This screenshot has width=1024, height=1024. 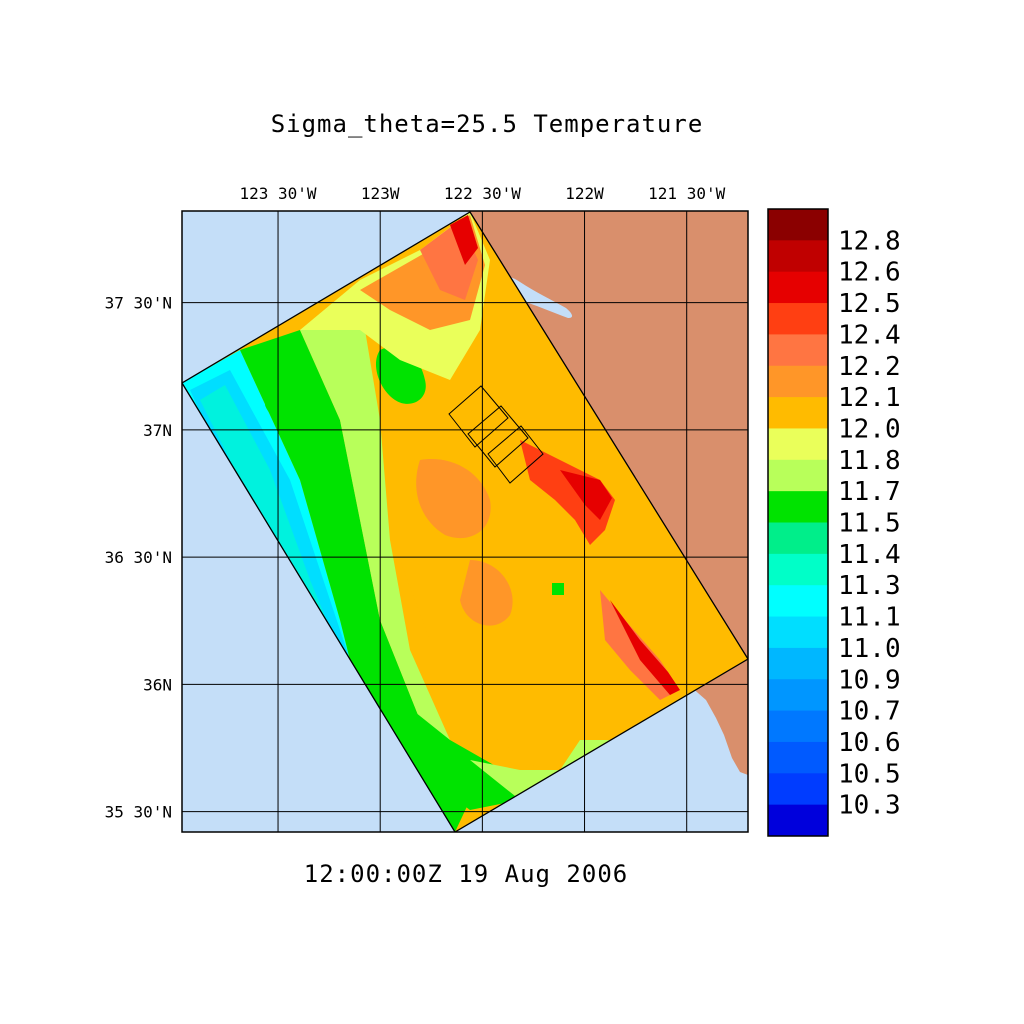 I want to click on lon-tick-labels: 123 30'W 123W 122 30'W 122W 121 30'W, so click(x=483, y=193).